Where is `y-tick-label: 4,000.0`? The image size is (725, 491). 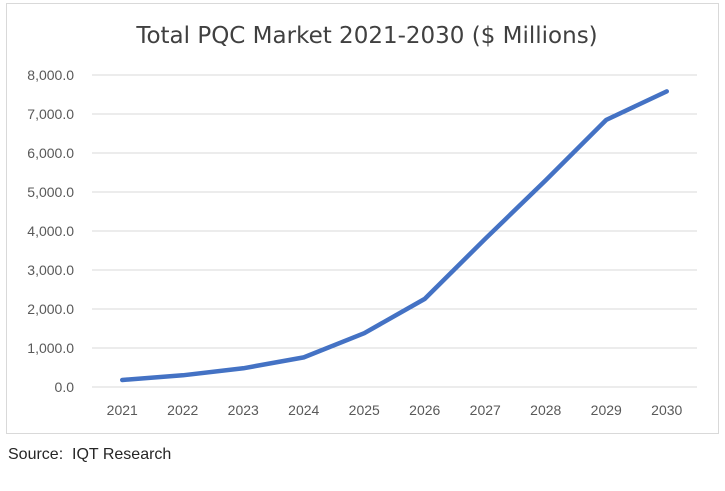 y-tick-label: 4,000.0 is located at coordinates (50, 231).